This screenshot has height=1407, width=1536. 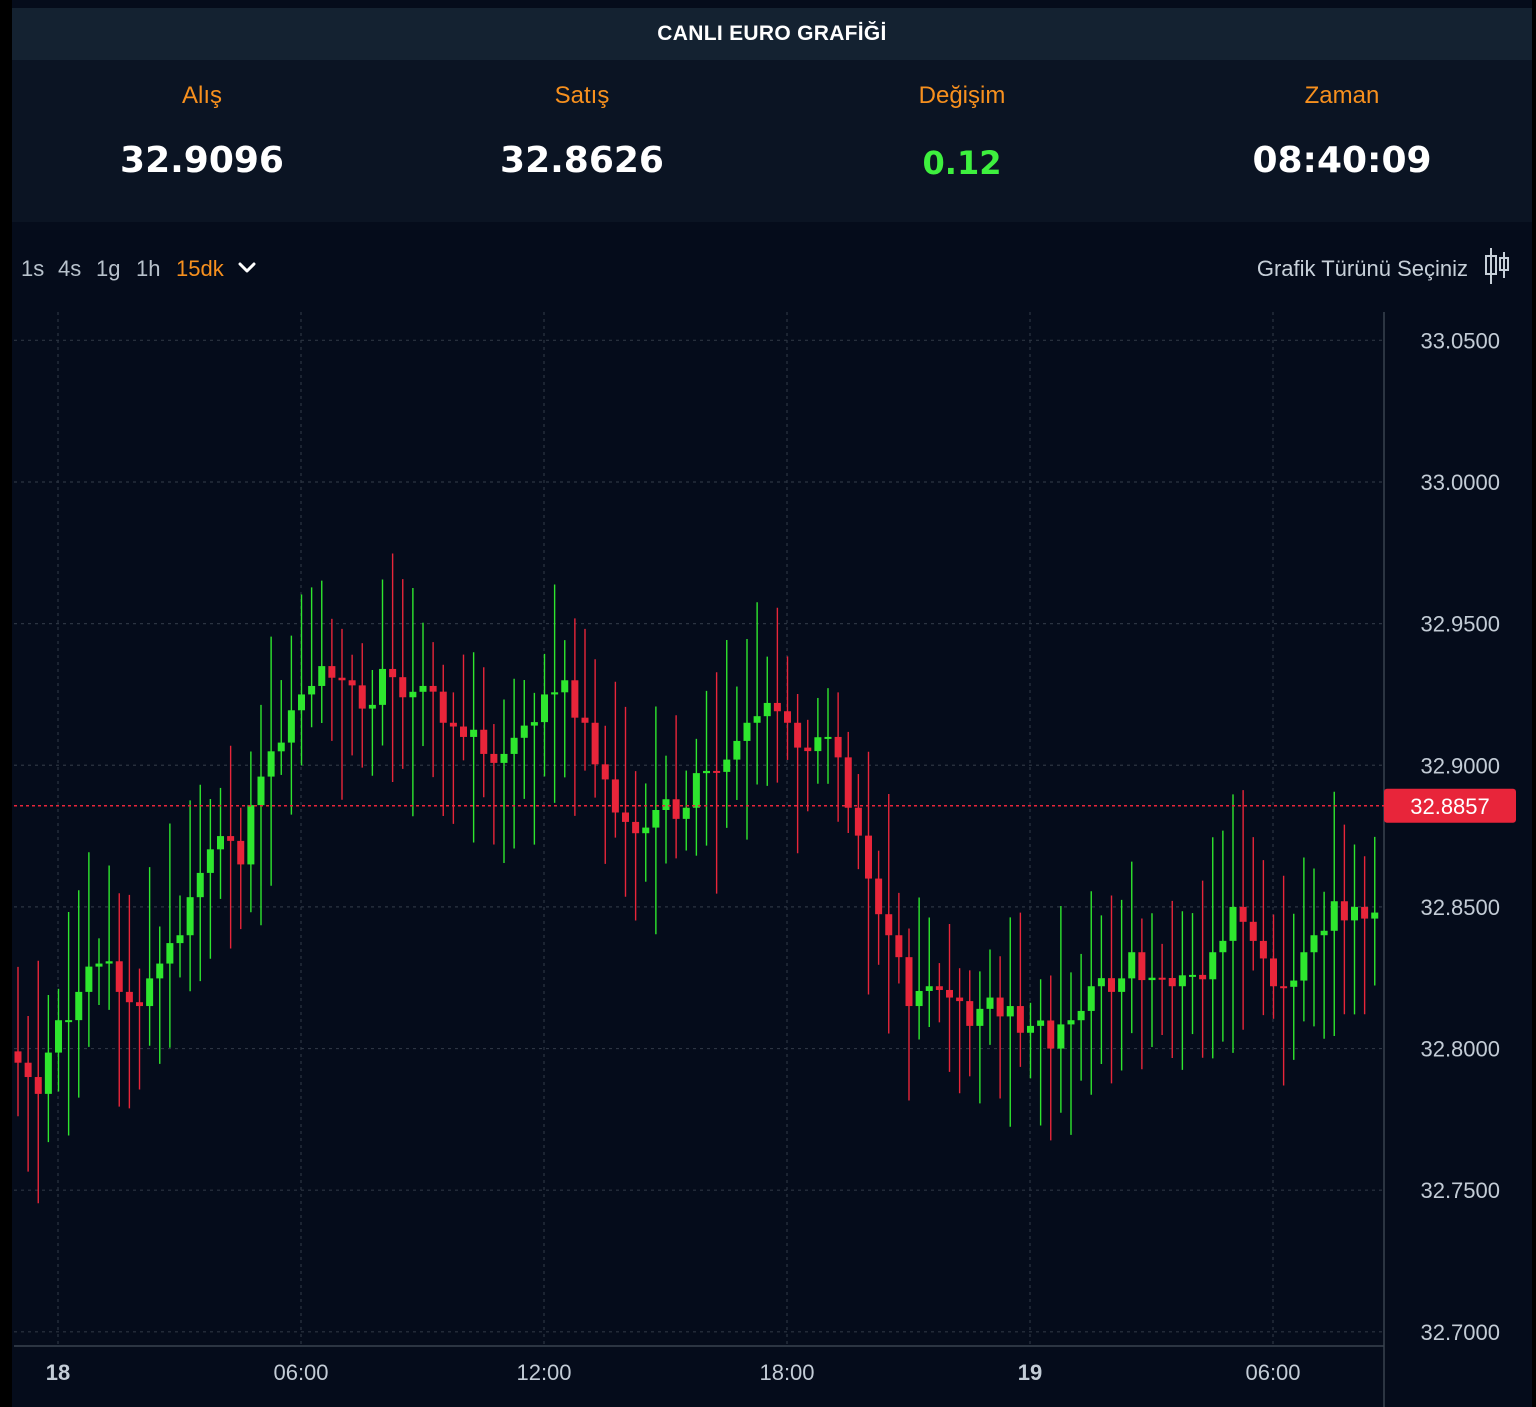 What do you see at coordinates (1362, 268) in the screenshot?
I see `chart-type-selector: Grafik Türünü Seçiniz` at bounding box center [1362, 268].